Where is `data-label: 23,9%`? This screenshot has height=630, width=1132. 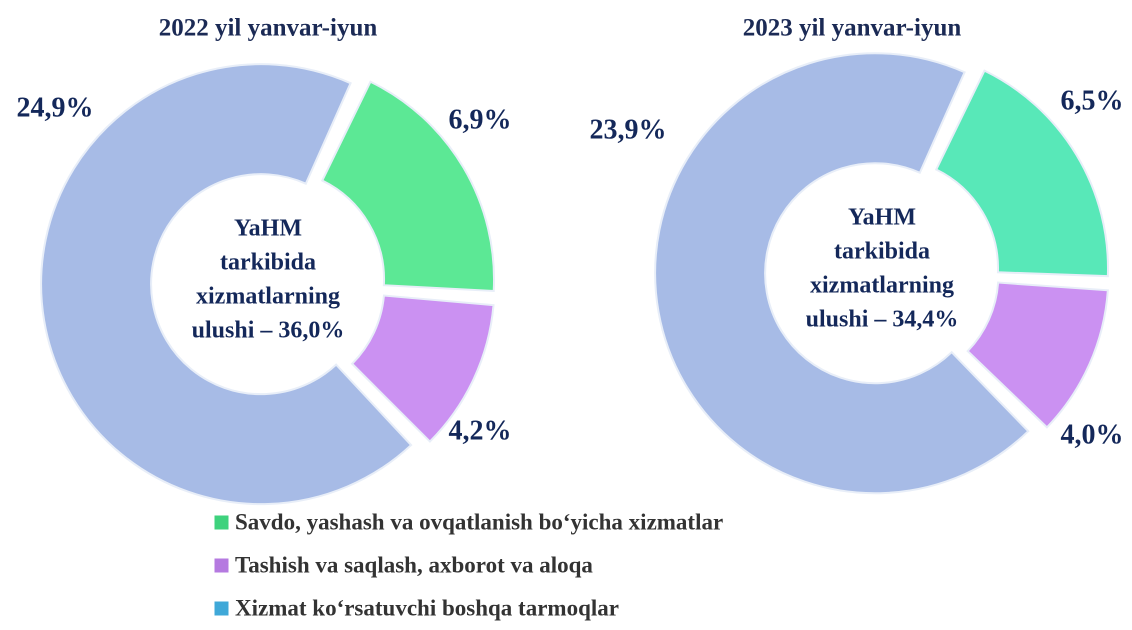 data-label: 23,9% is located at coordinates (628, 129).